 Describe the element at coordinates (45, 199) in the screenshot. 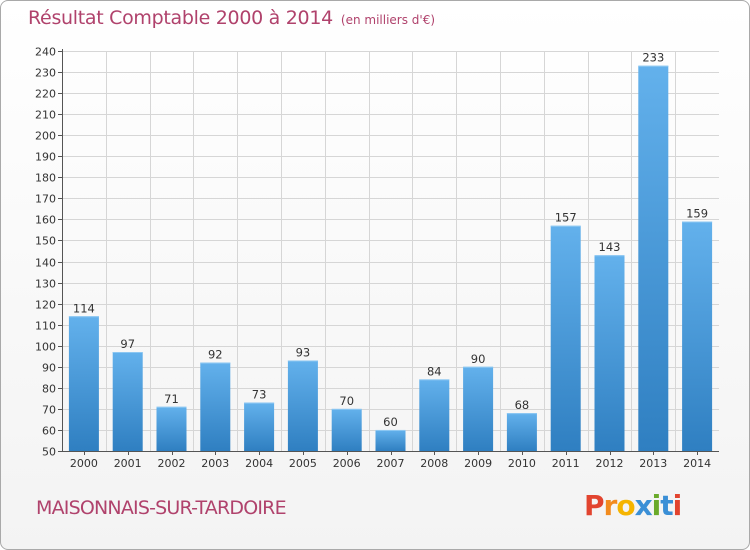

I see `y-tick-label: 170` at that location.